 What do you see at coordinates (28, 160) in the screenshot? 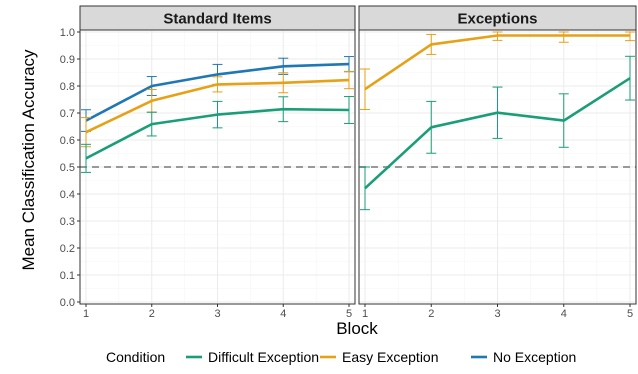
I see `y-axis-title: Mean Classification Accuracy` at bounding box center [28, 160].